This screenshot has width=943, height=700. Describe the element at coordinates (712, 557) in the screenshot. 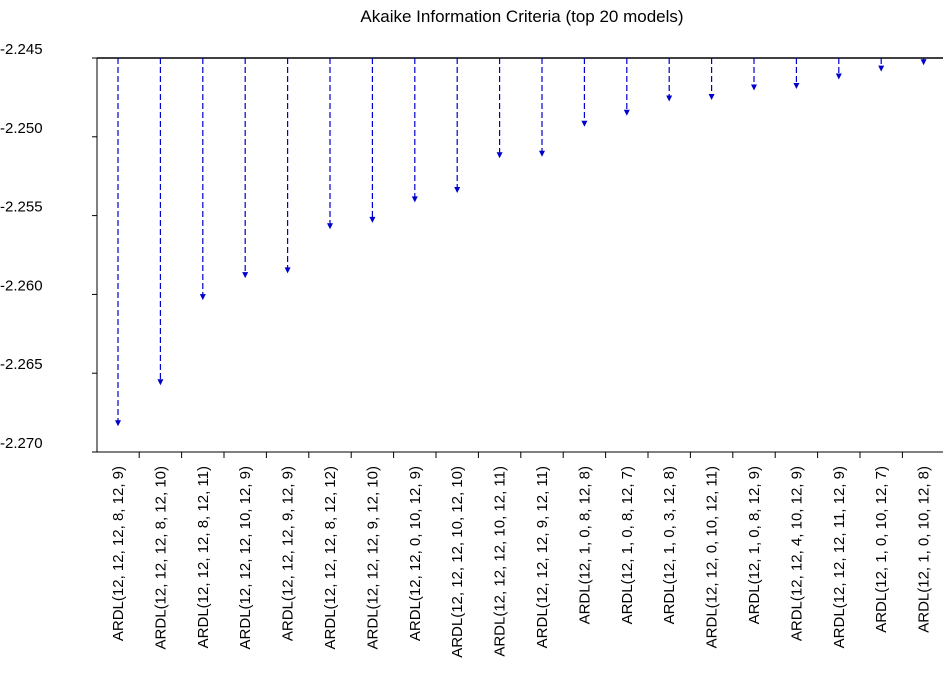

I see `x-tick-label: ARDL(12, 12, 0, 10, 12, 11)` at that location.